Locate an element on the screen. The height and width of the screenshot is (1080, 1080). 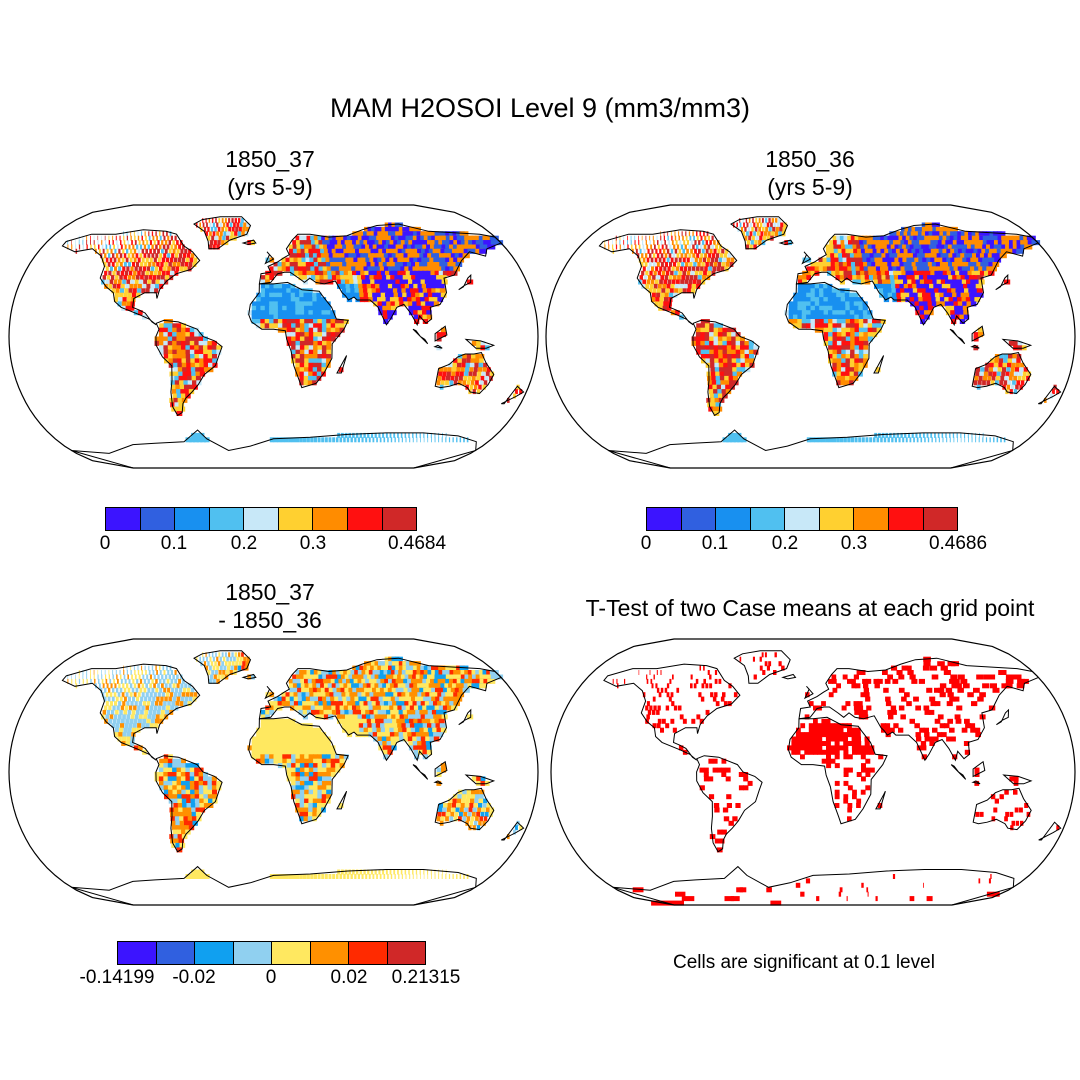
map-case1 is located at coordinates (273, 336).